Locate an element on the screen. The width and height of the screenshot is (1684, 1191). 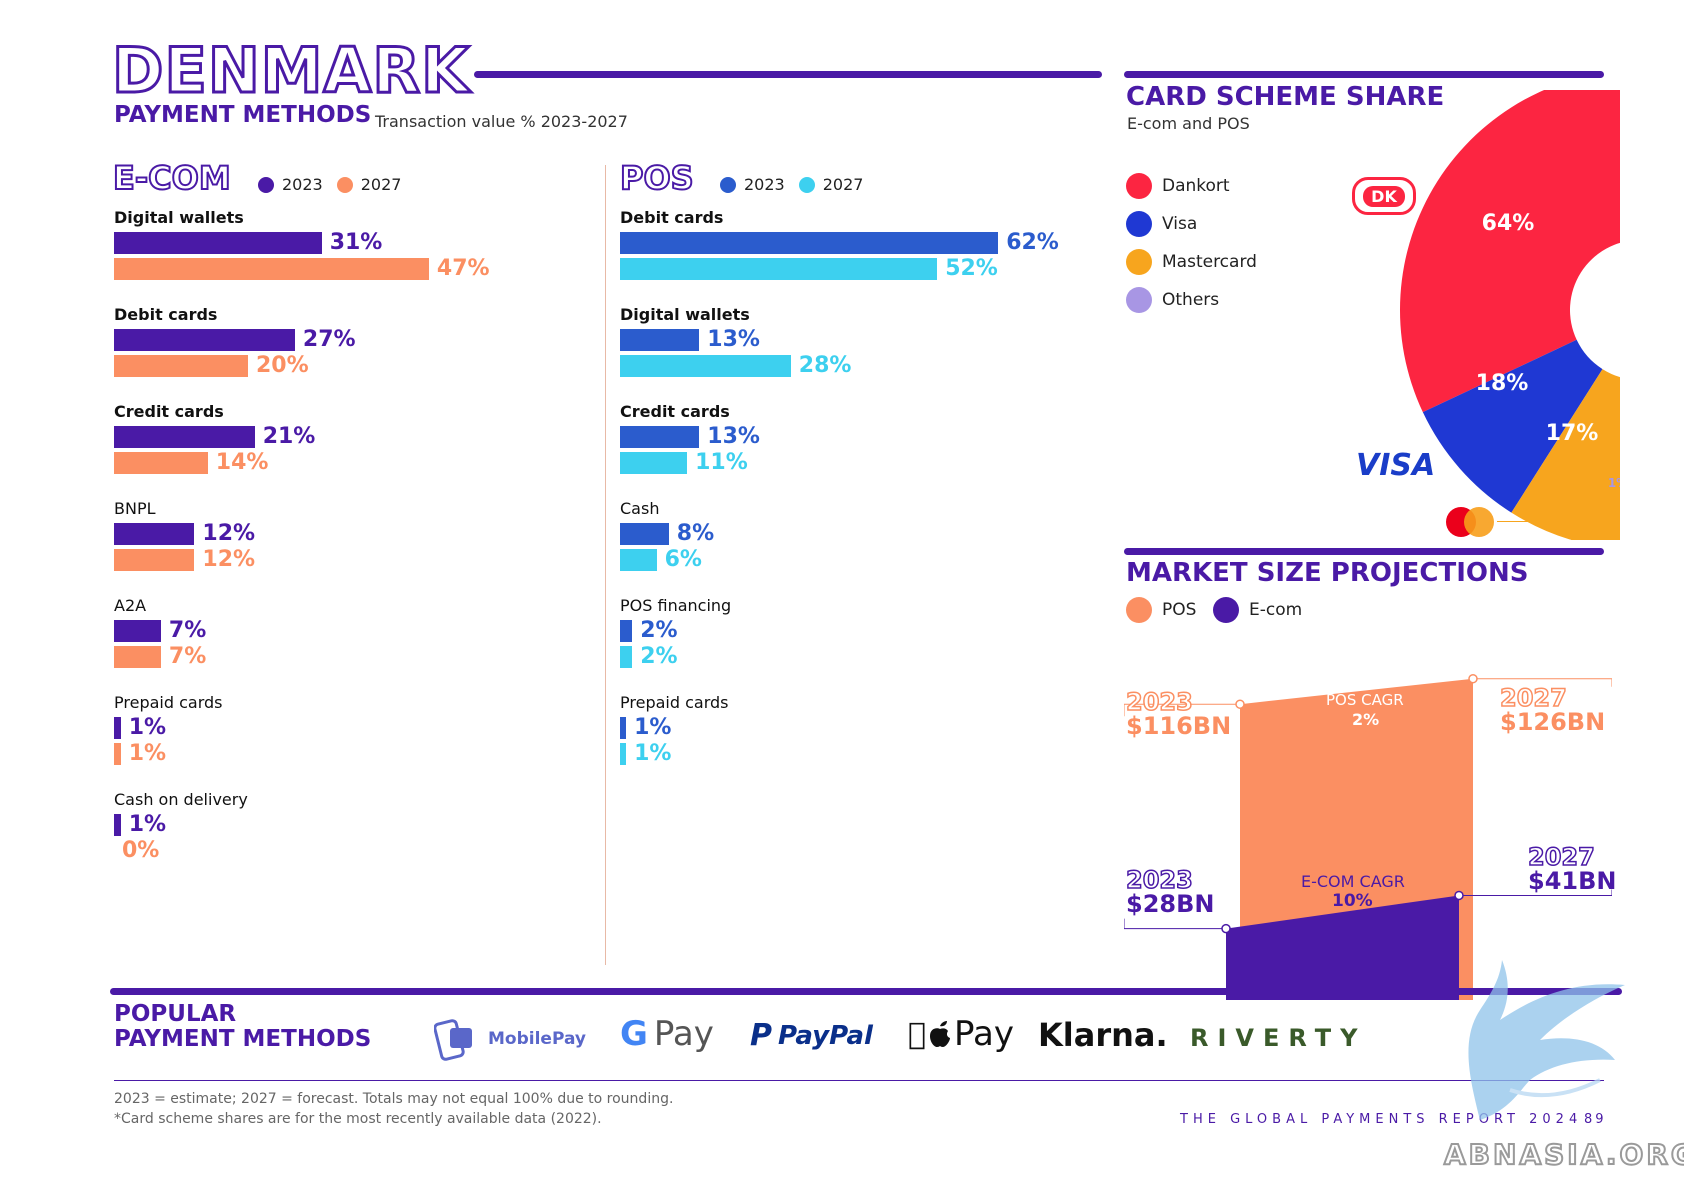
bar-value-credit-cards-2027: 14% is located at coordinates (242, 462).